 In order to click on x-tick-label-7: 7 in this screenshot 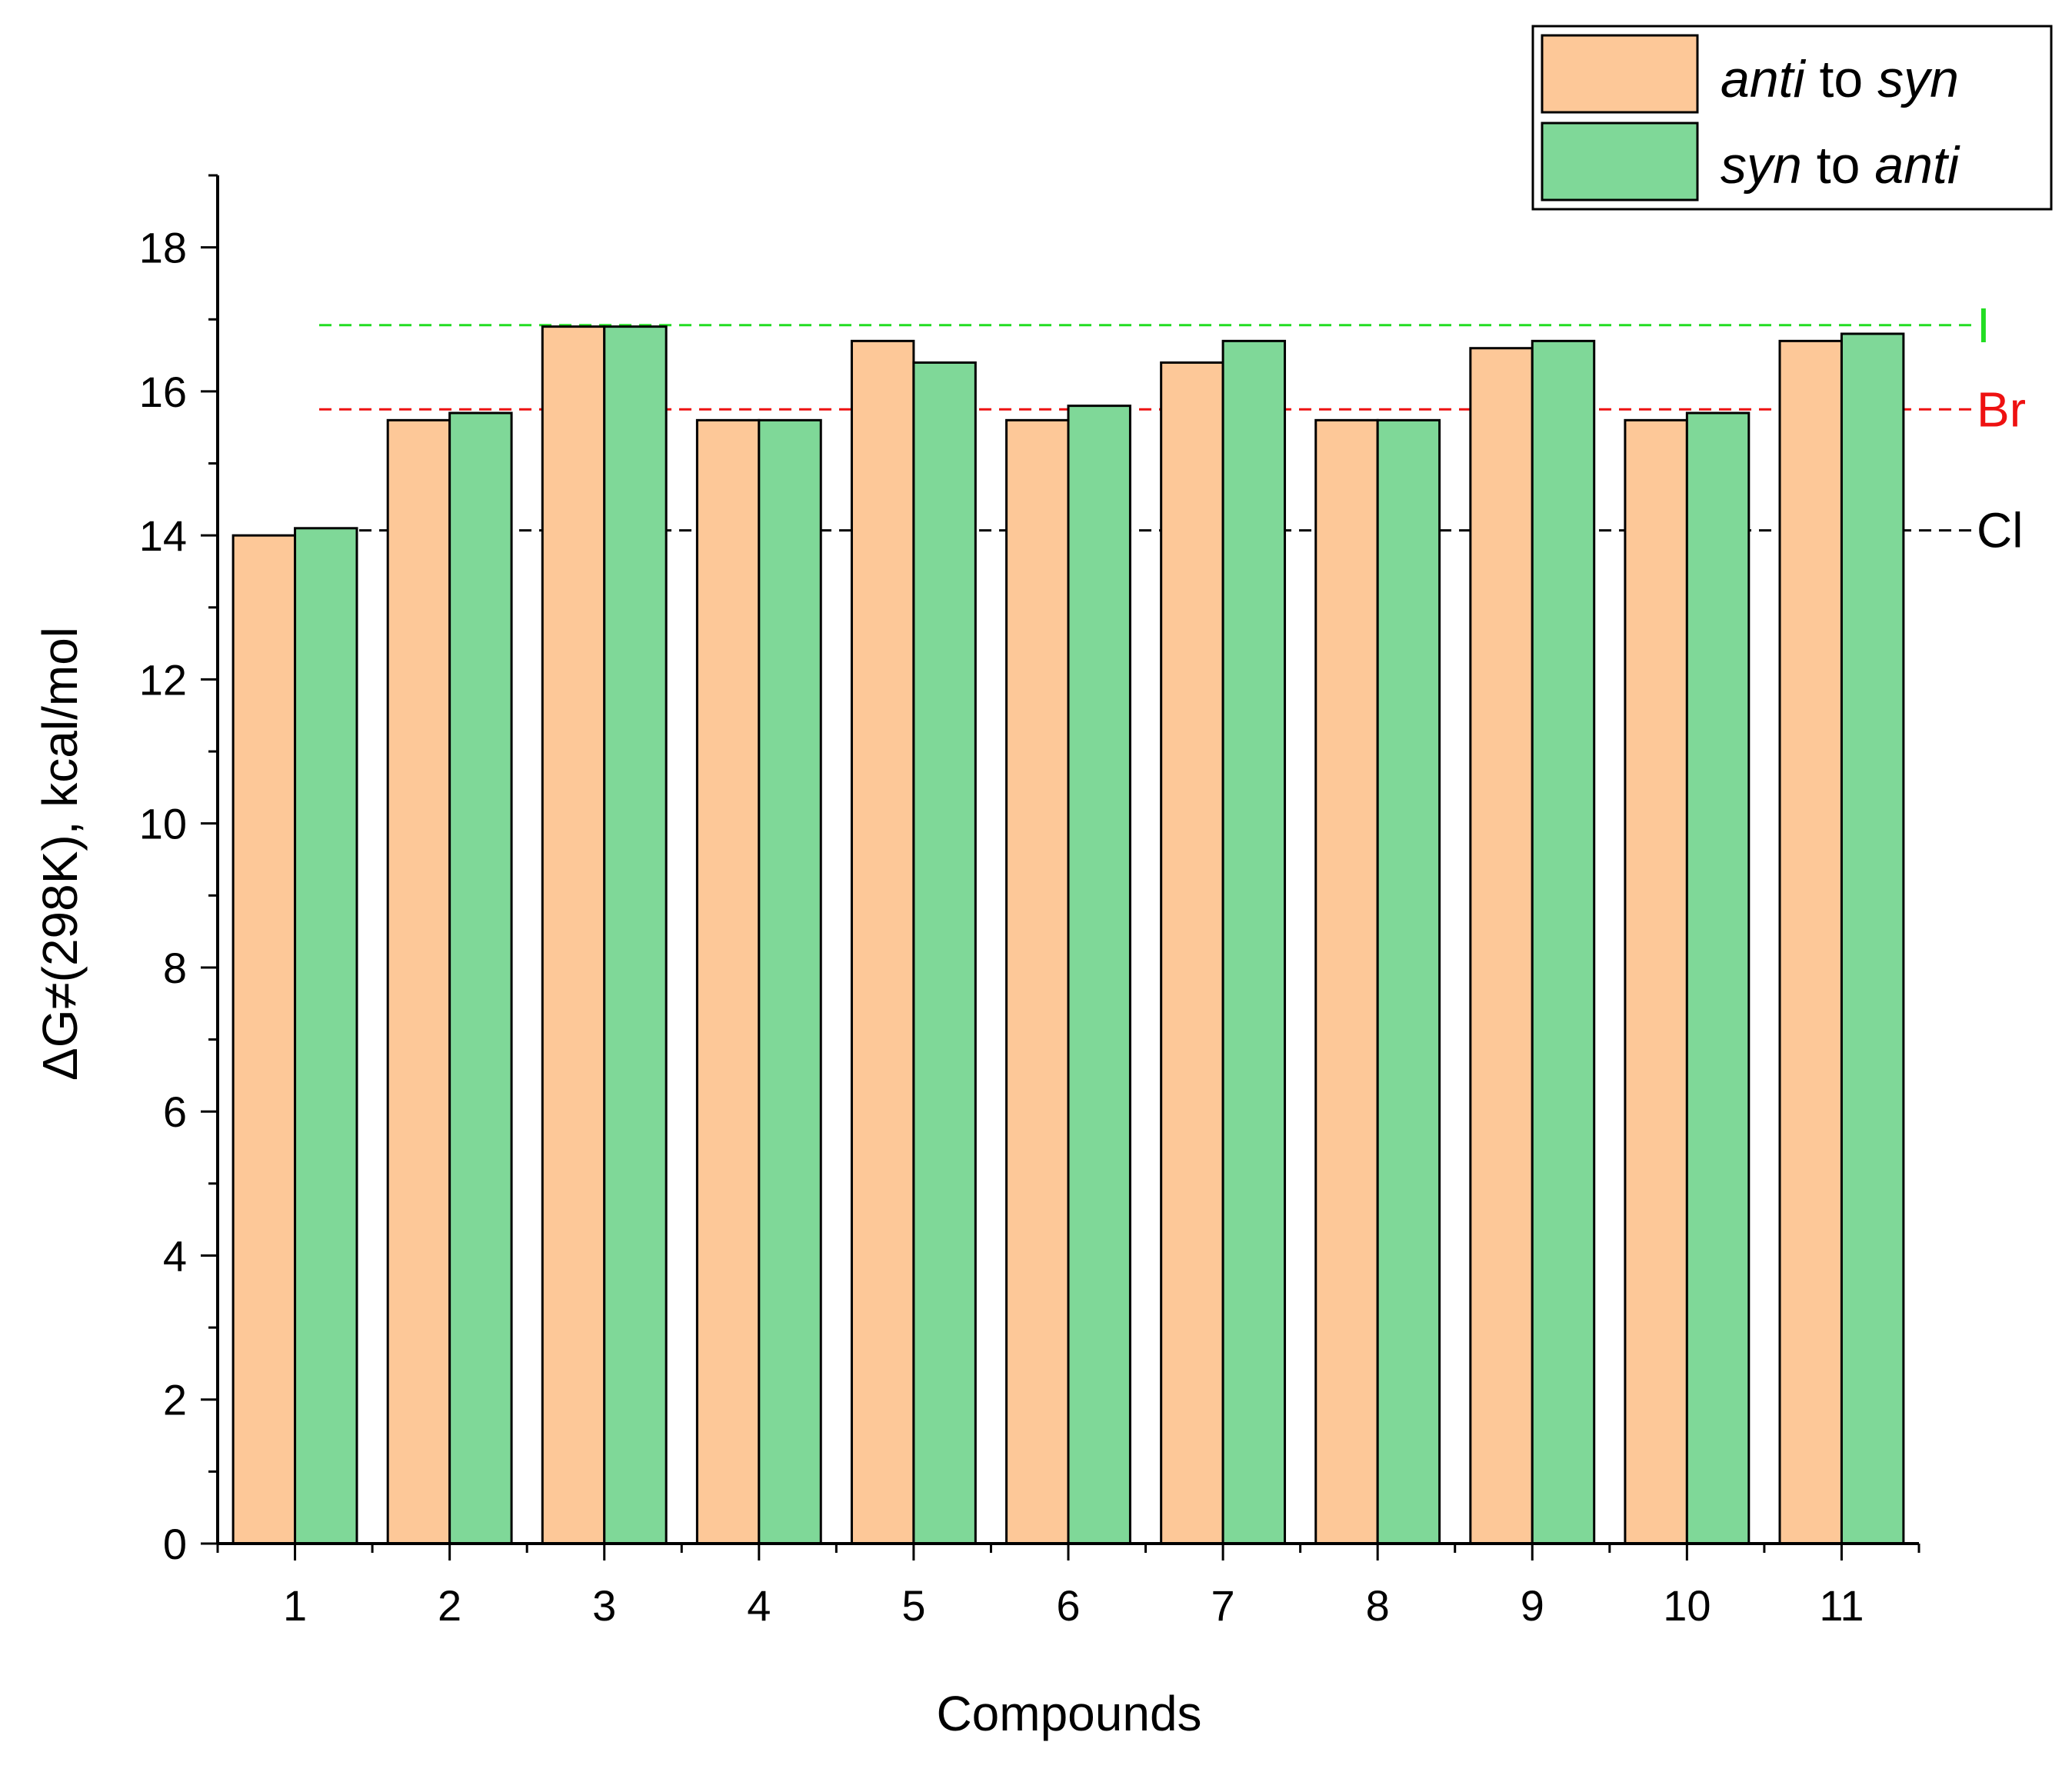, I will do `click(1223, 1605)`.